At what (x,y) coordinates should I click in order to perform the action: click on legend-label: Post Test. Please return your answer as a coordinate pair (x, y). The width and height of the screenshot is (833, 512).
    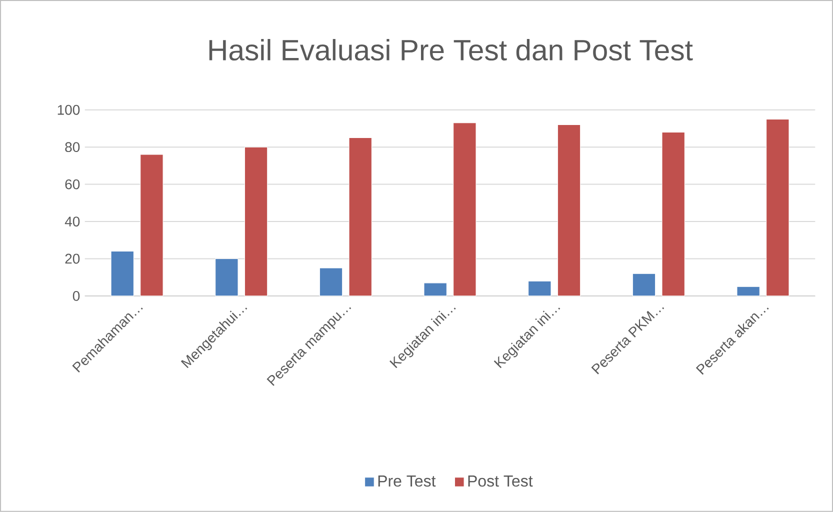
    Looking at the image, I should click on (500, 481).